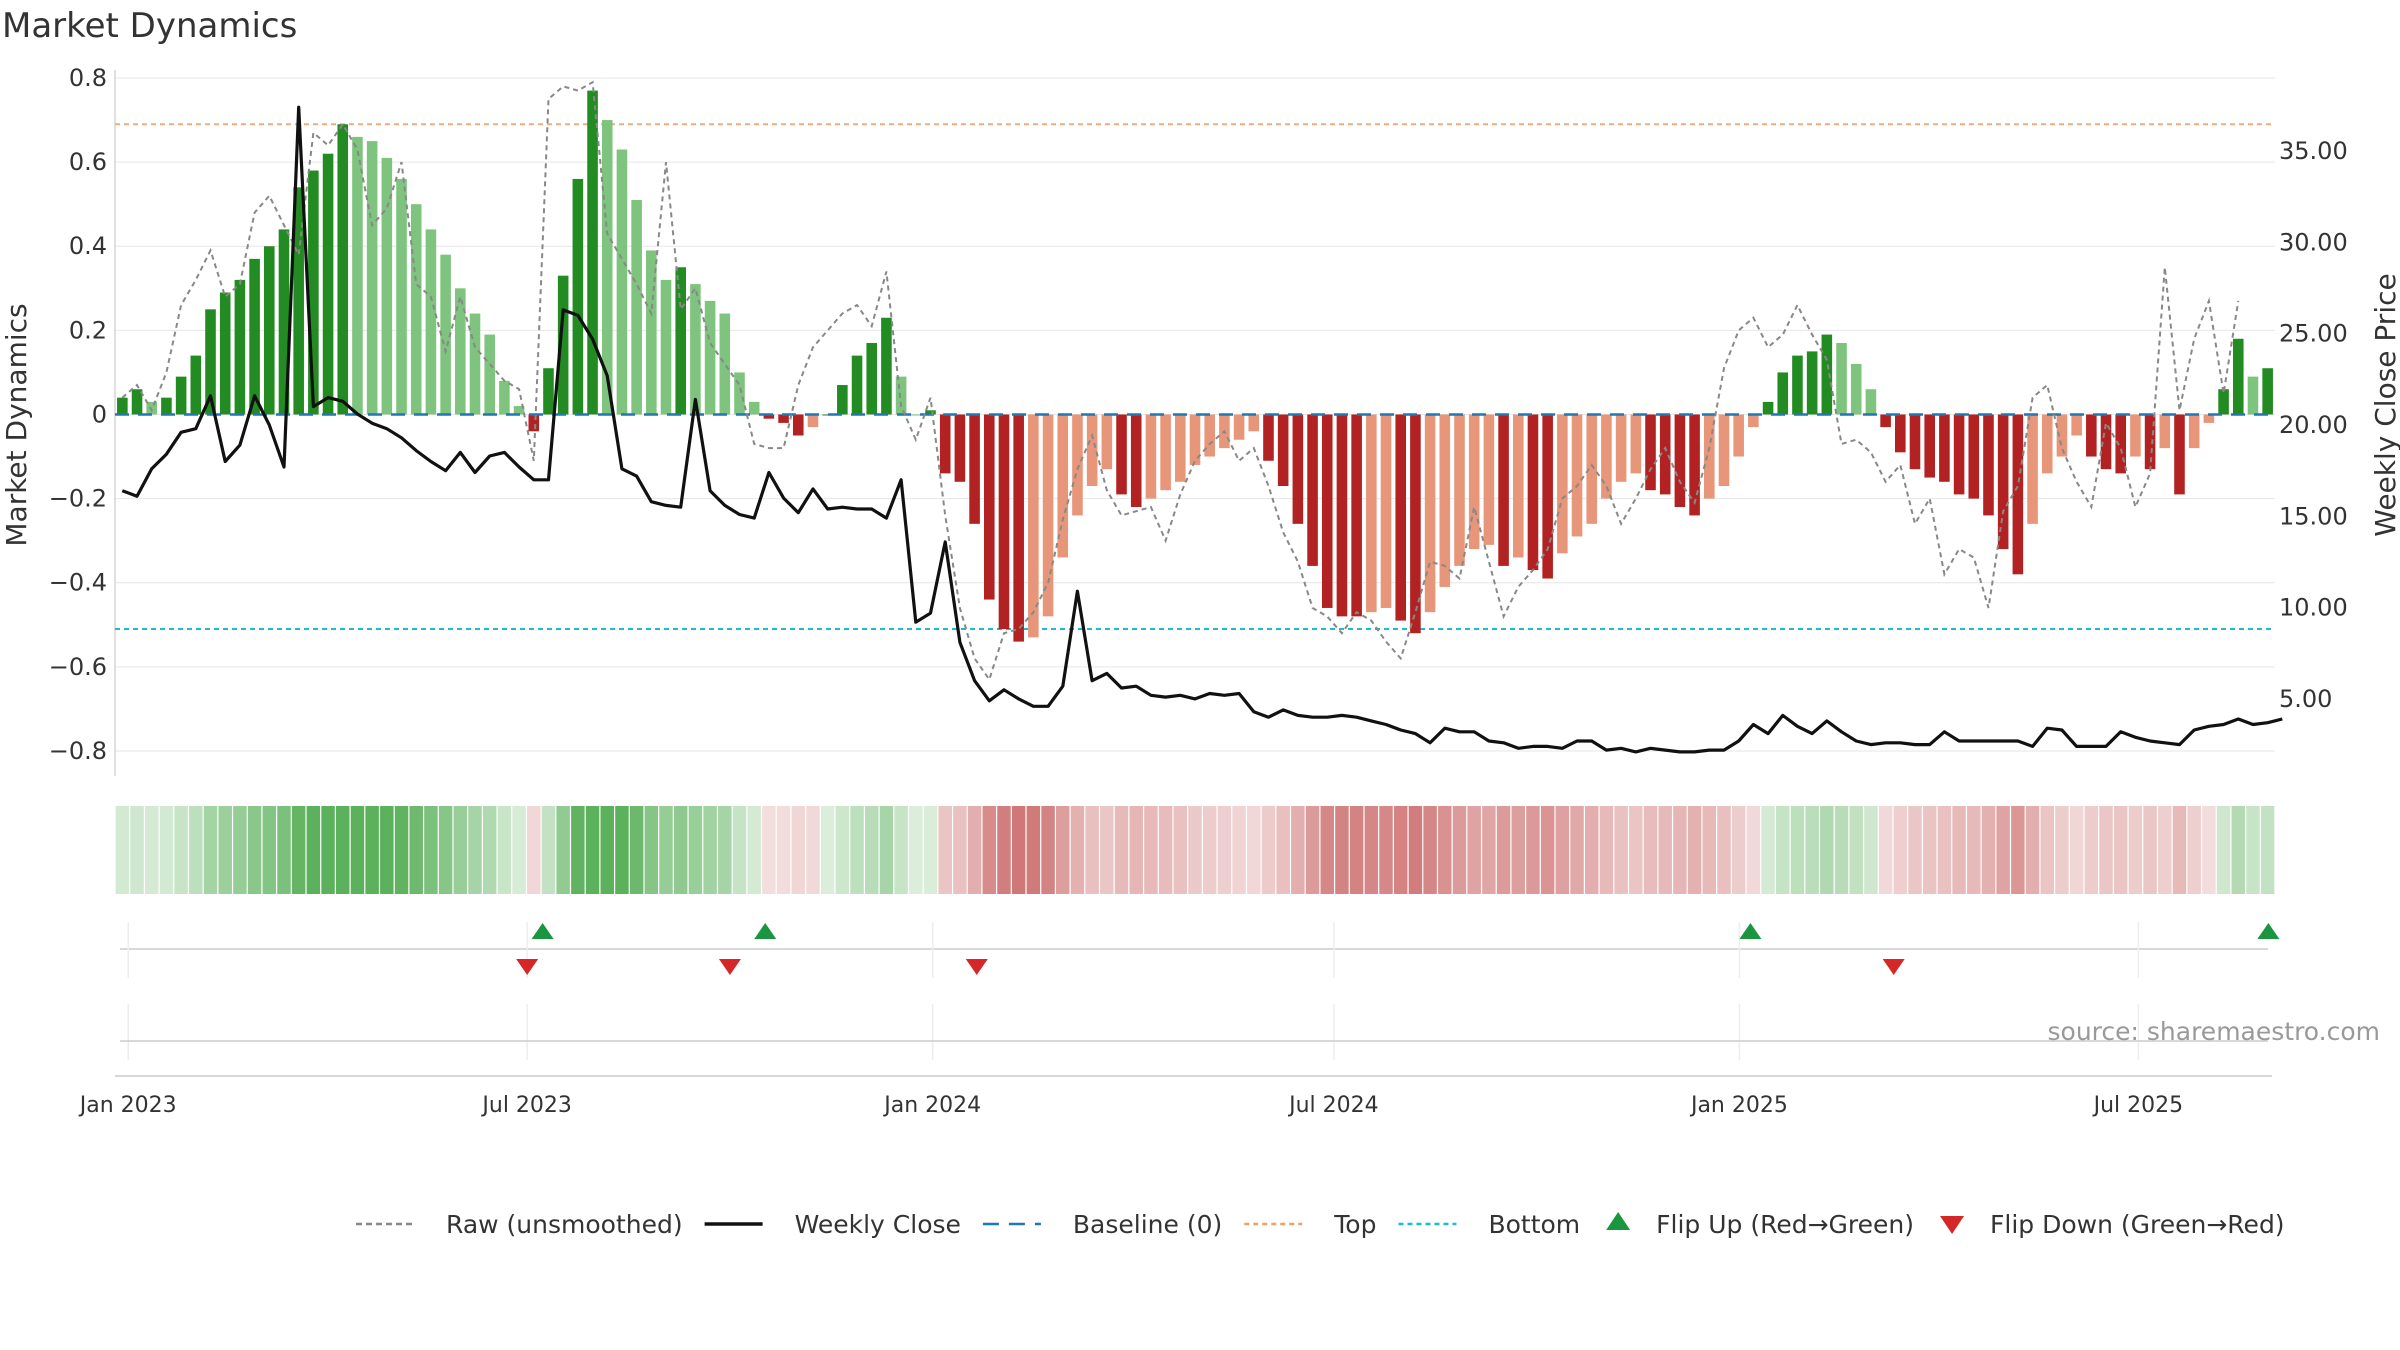 The width and height of the screenshot is (2400, 1350). I want to click on y-left-tick-label: −0.6, so click(78, 667).